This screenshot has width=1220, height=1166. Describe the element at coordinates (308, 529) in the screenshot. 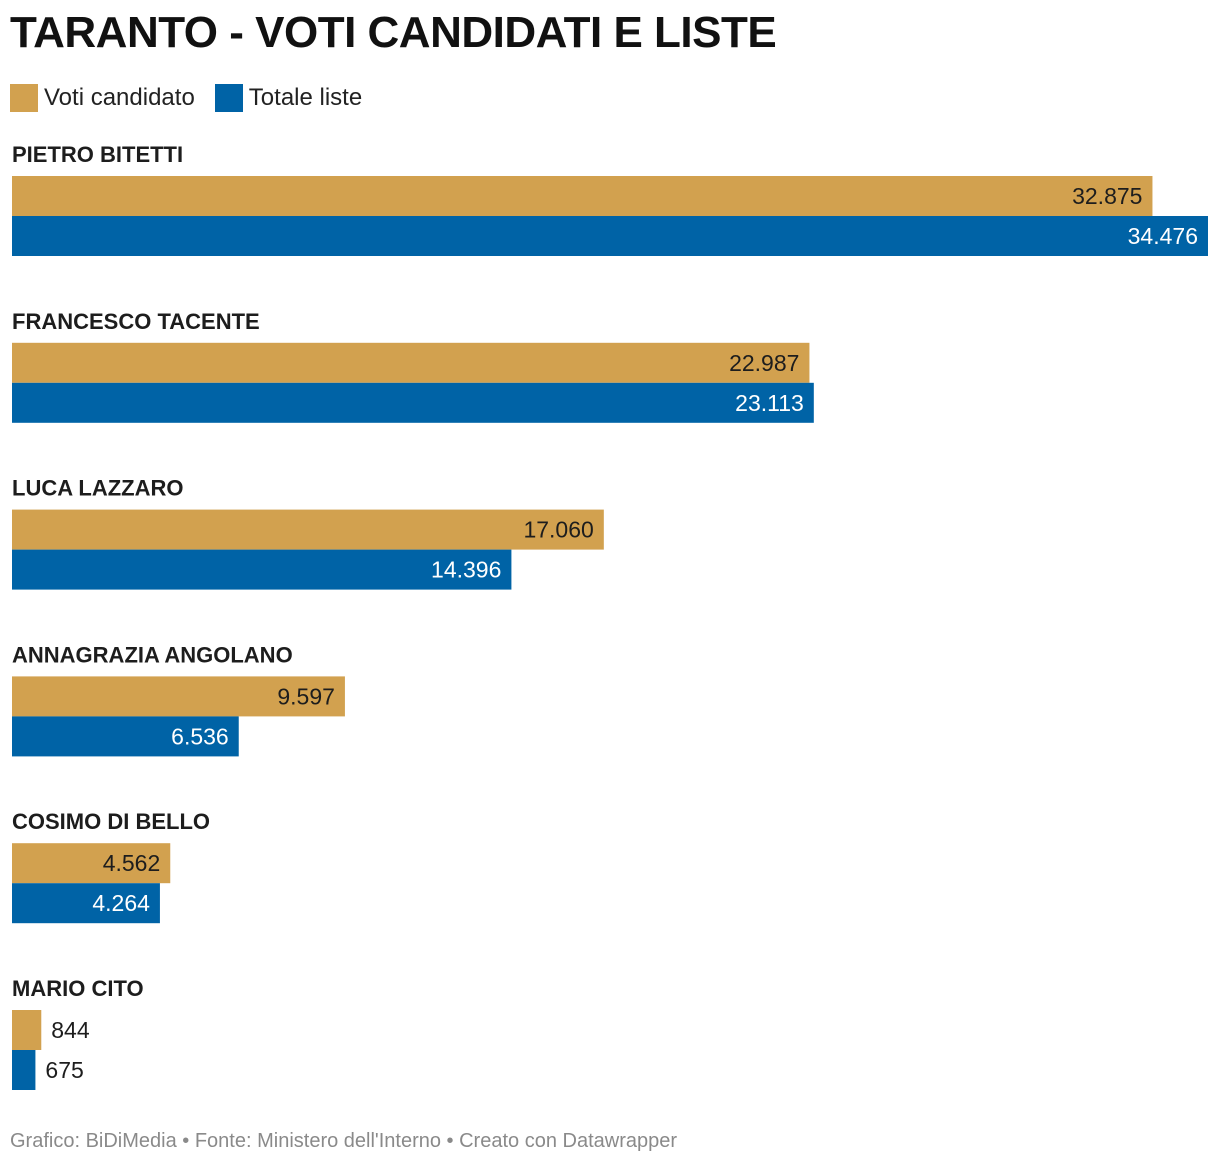

I see `bar-voti-candidato-luca-lazzaro` at that location.